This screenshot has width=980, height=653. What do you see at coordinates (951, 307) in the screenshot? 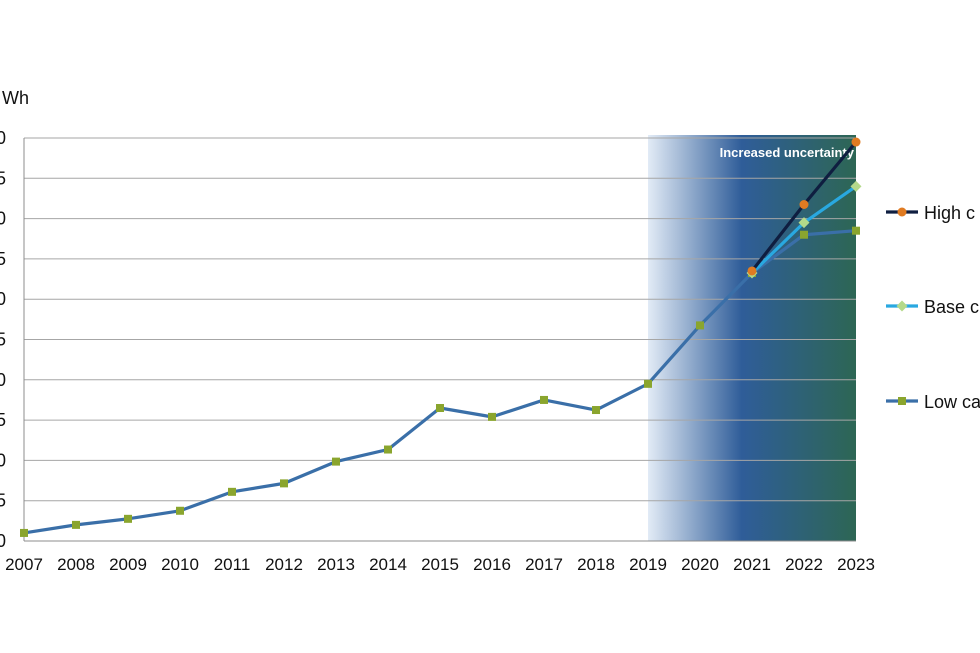
I see `legend-label-base-c: Base c` at bounding box center [951, 307].